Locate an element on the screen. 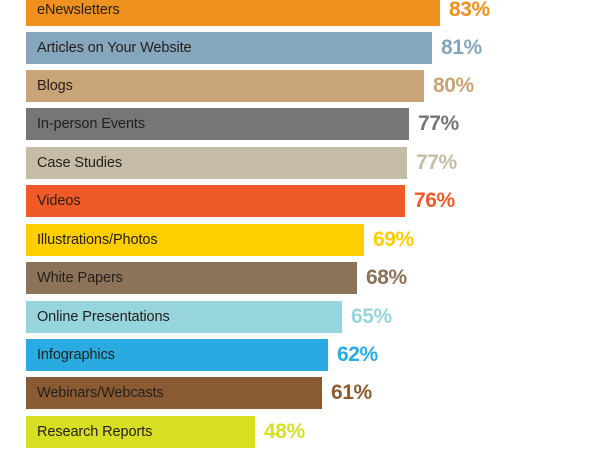  bar-row: Blogs 80% is located at coordinates (285, 86).